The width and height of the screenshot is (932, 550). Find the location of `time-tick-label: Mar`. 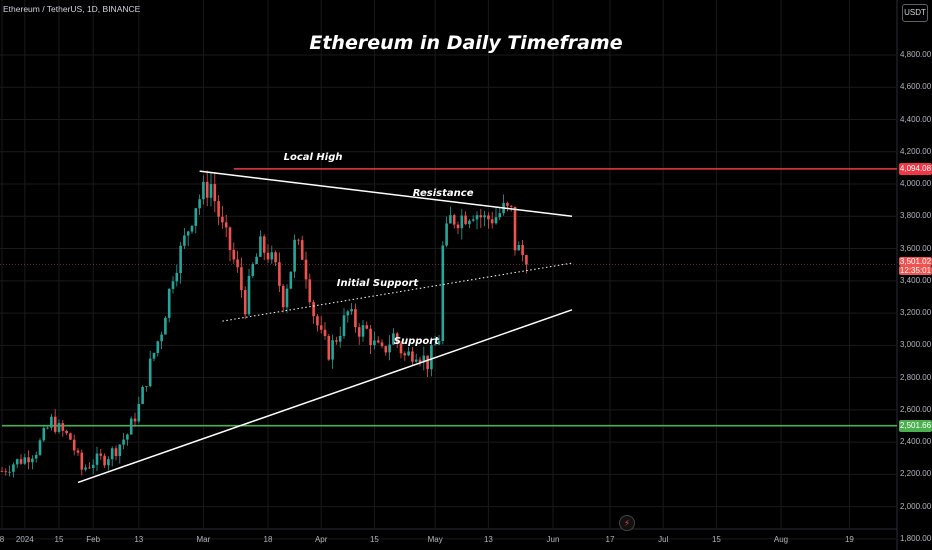

time-tick-label: Mar is located at coordinates (203, 539).